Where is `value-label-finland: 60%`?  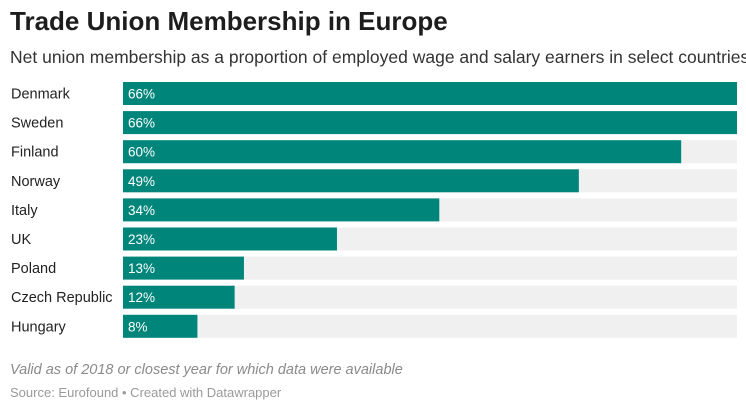 value-label-finland: 60% is located at coordinates (141, 152).